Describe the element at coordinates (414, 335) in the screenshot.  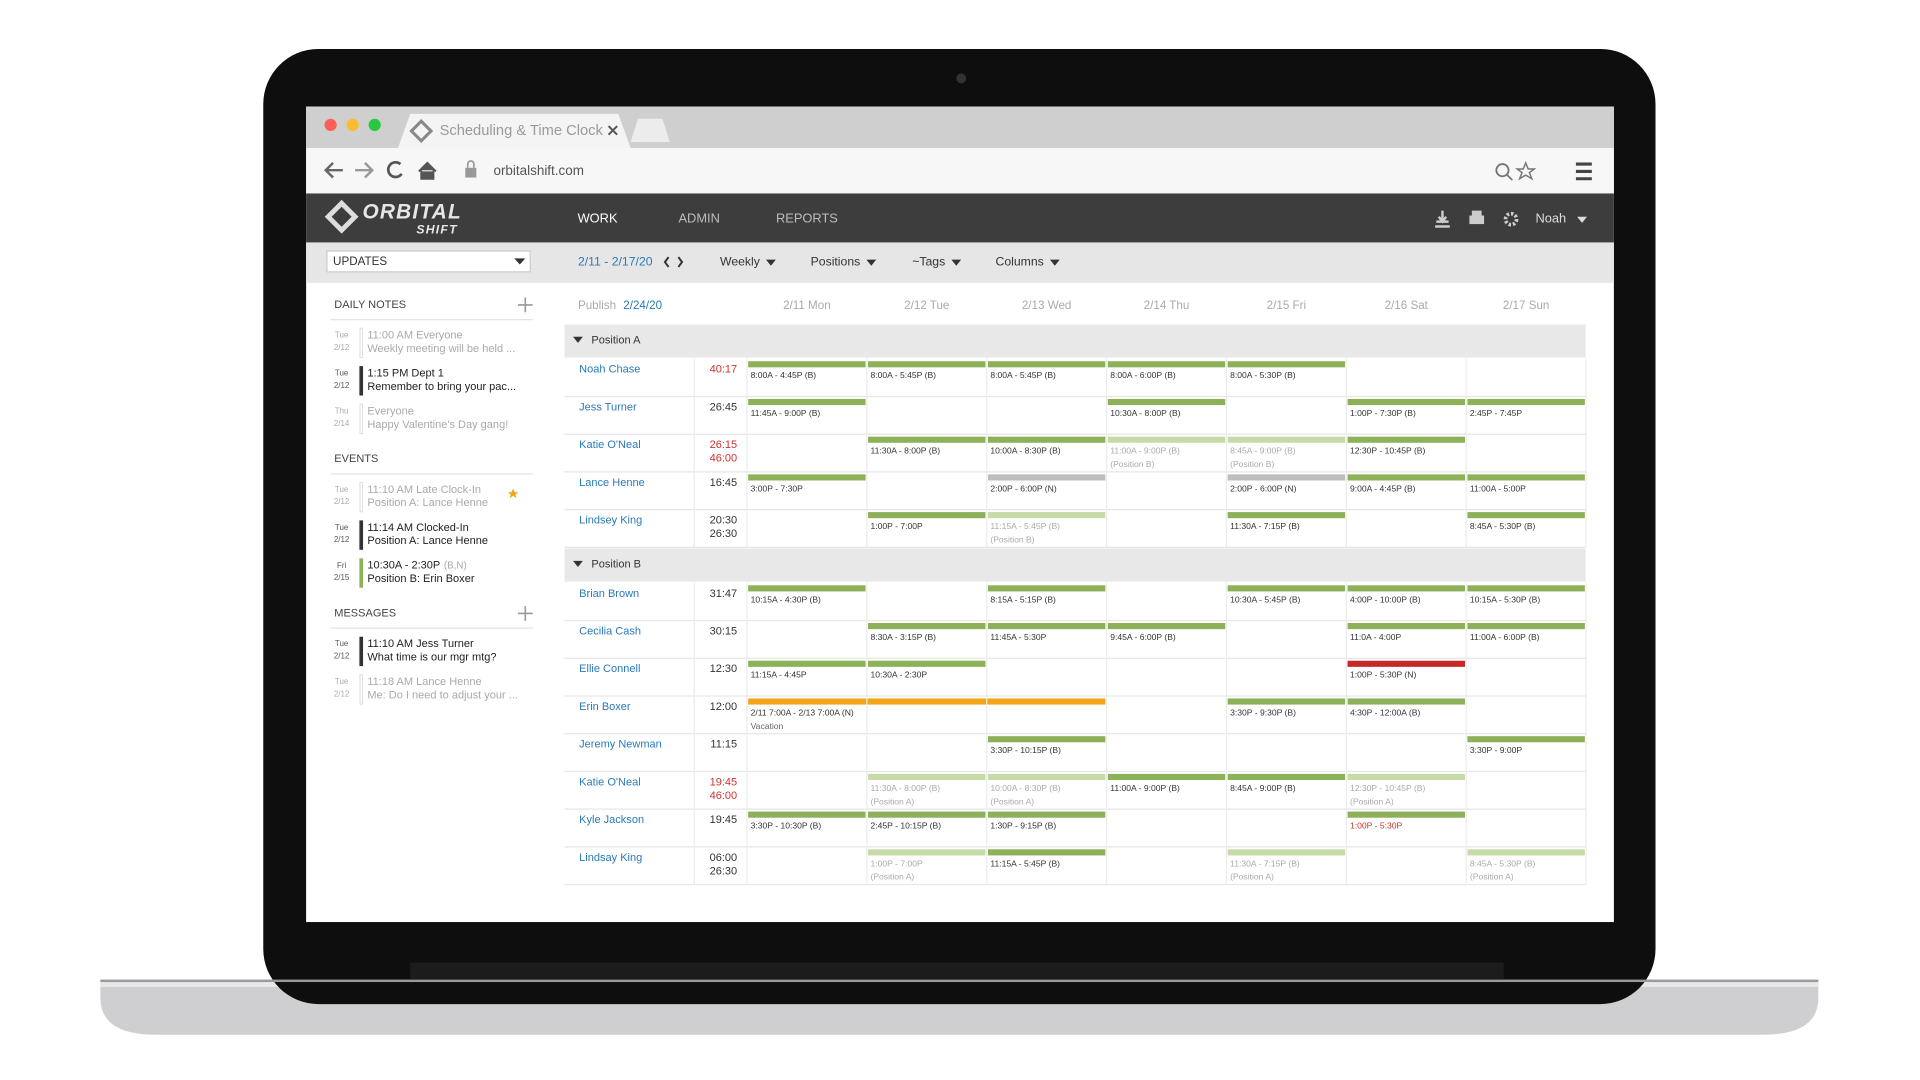
I see `item-title: 11:00 AM Everyone` at that location.